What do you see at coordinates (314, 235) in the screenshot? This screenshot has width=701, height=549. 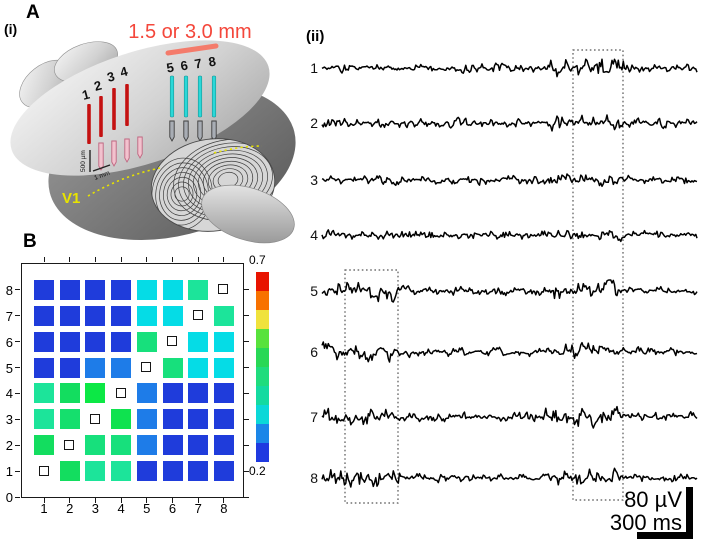 I see `trace-label-4: 4` at bounding box center [314, 235].